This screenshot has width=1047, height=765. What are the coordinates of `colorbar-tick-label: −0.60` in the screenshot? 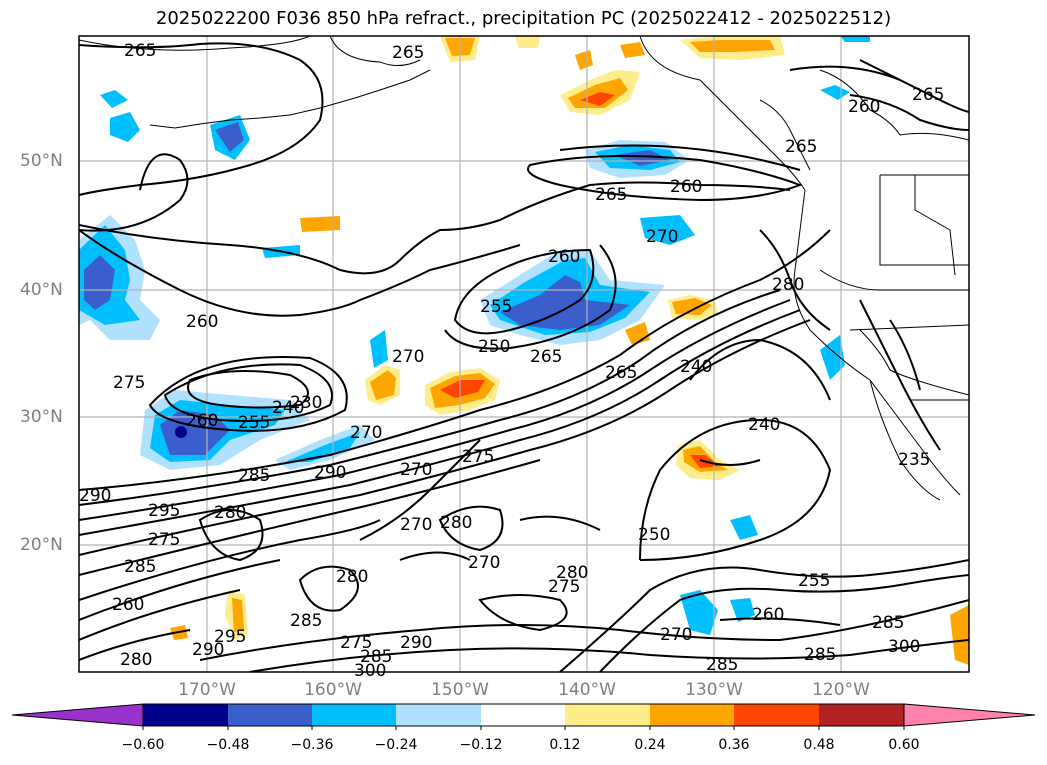 It's located at (143, 745).